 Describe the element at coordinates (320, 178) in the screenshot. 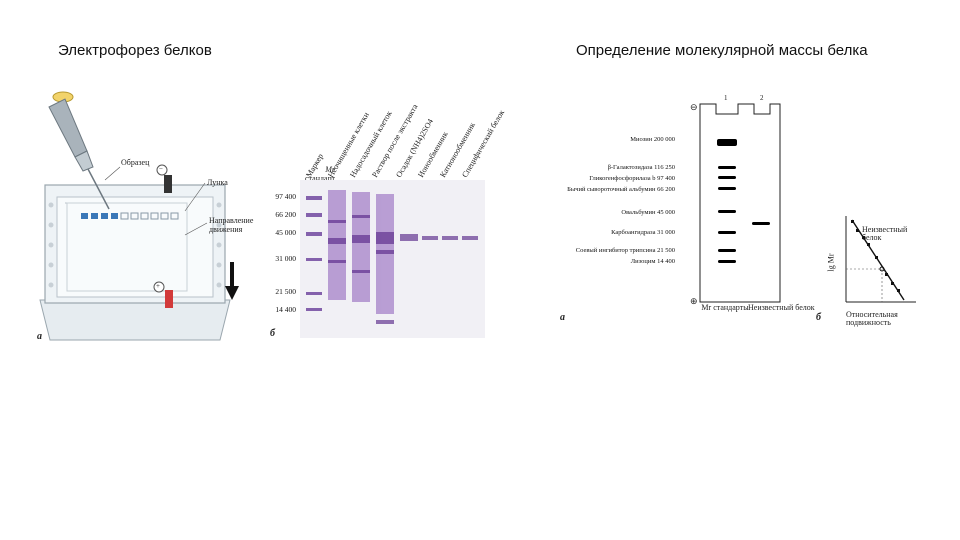

I see `mr-header-line-2: стандарт` at that location.